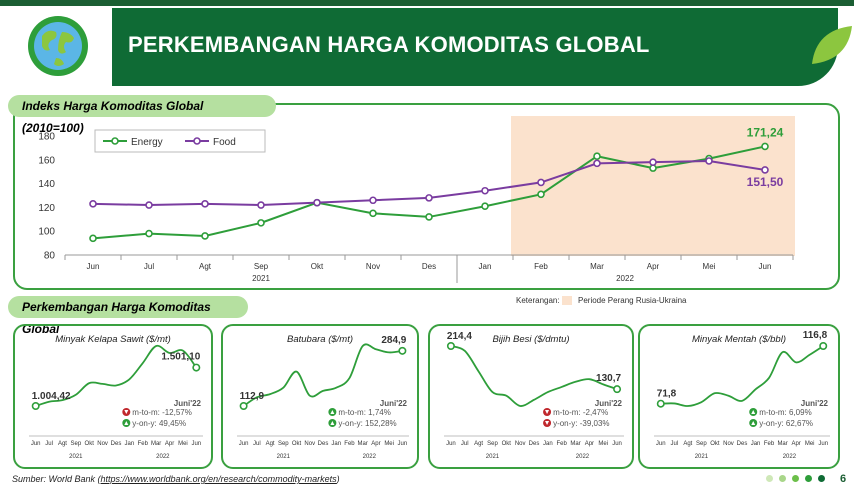 This screenshot has width=854, height=491. What do you see at coordinates (162, 412) in the screenshot?
I see `change-label: m-to-m: -12,57%` at bounding box center [162, 412].